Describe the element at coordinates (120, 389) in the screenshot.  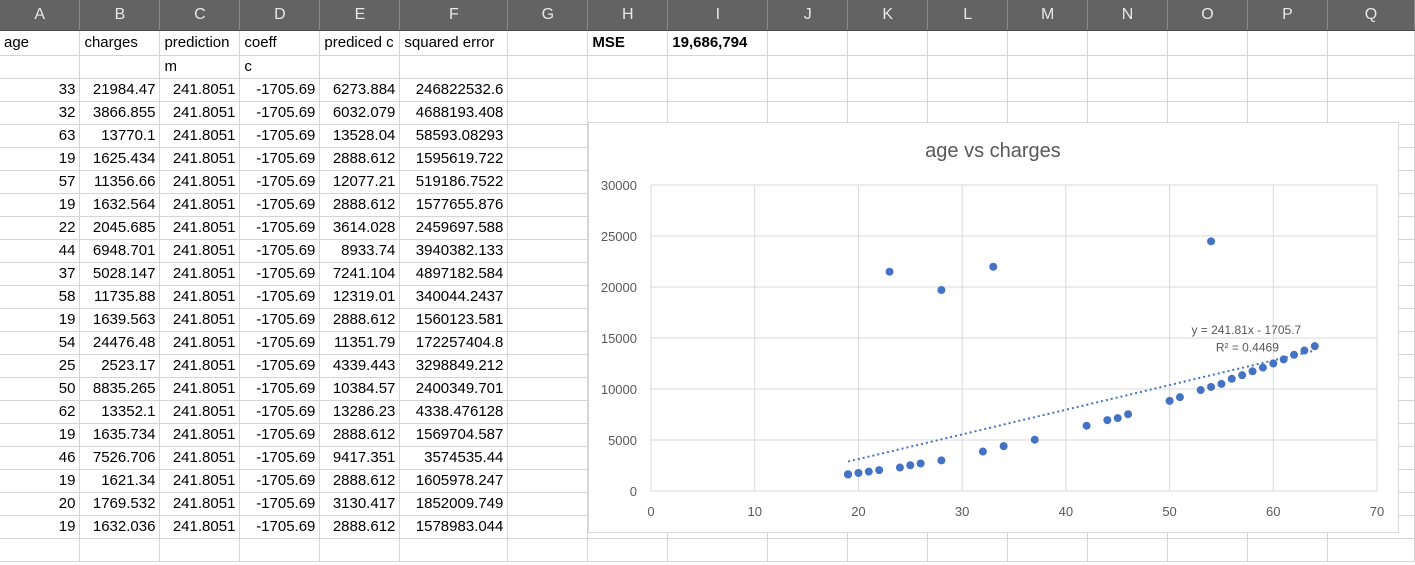
I see `cell-b: 8835.265` at that location.